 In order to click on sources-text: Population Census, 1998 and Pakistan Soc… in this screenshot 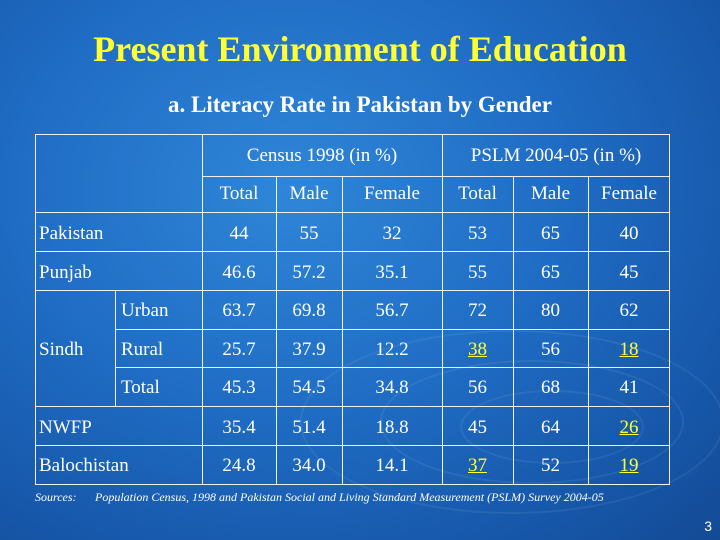, I will do `click(349, 497)`.